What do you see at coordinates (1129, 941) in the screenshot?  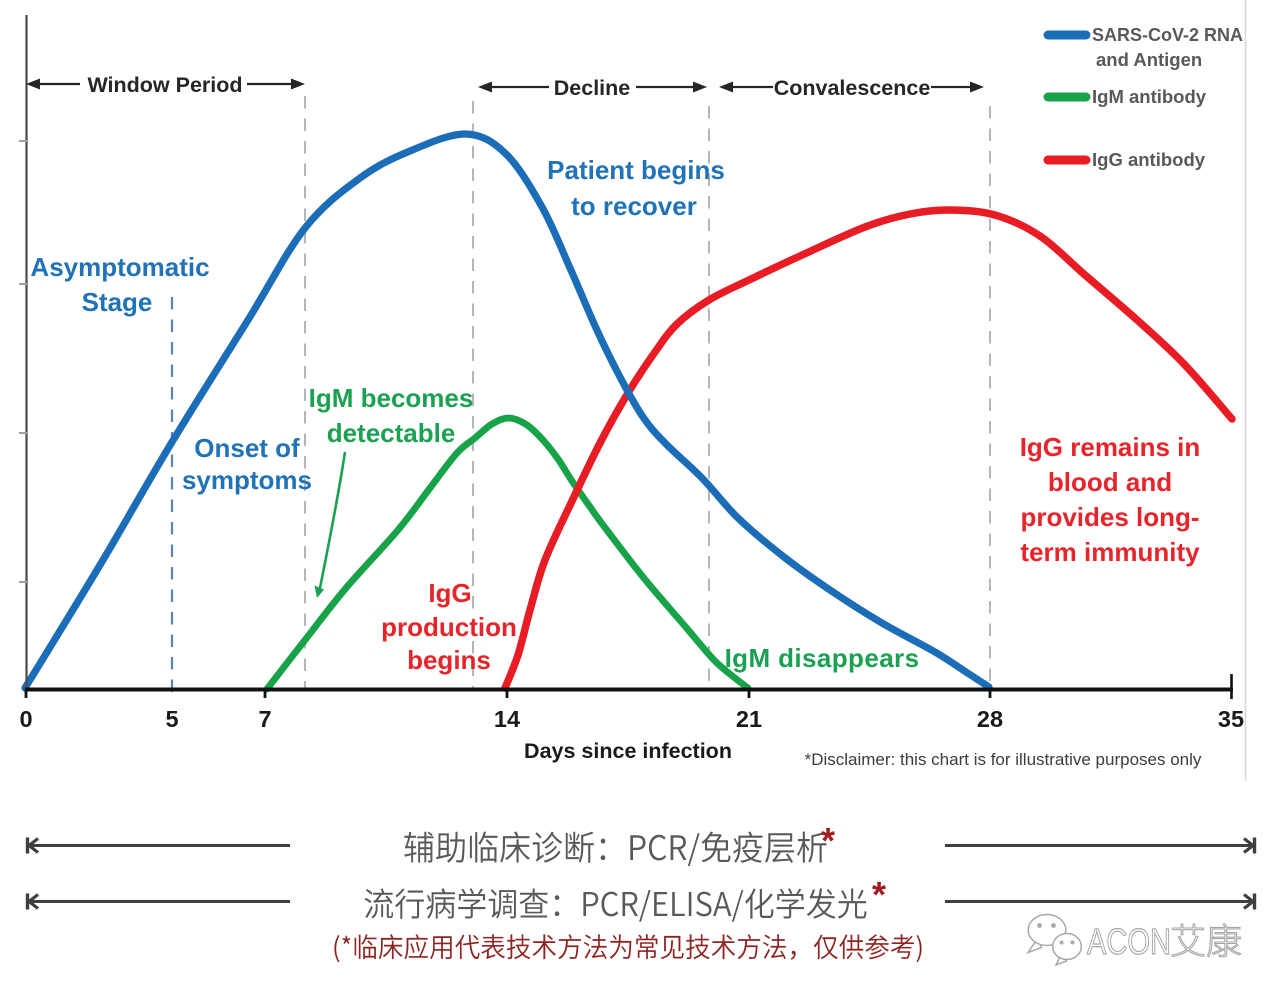 I see `svg-text: ACON` at bounding box center [1129, 941].